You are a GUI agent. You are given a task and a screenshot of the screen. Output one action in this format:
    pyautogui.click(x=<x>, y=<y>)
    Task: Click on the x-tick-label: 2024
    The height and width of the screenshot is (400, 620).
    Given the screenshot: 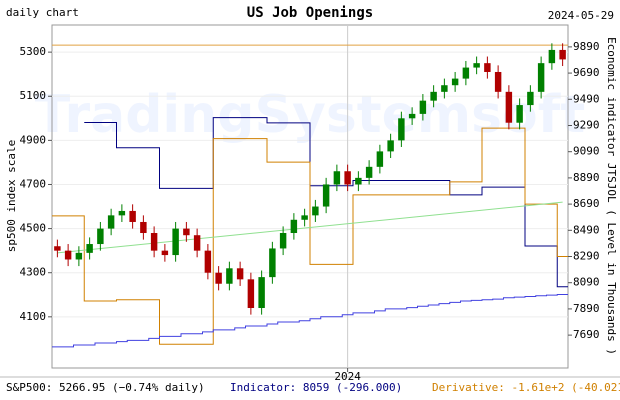 What is the action you would take?
    pyautogui.click(x=347, y=376)
    